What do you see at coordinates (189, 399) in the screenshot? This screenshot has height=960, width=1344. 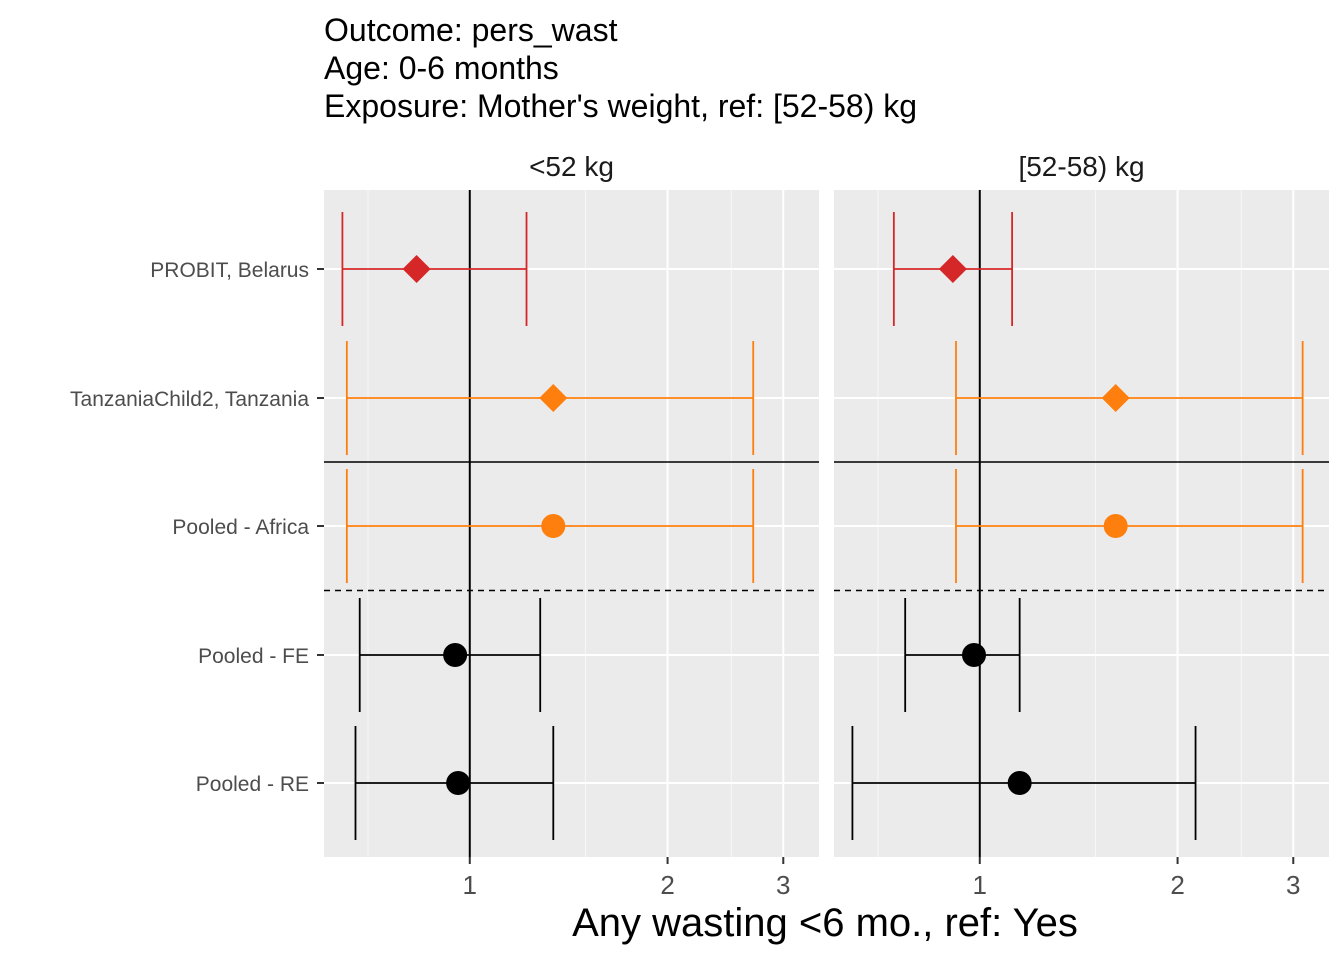 I see `row-label: TanzaniaChild2, Tanzania` at bounding box center [189, 399].